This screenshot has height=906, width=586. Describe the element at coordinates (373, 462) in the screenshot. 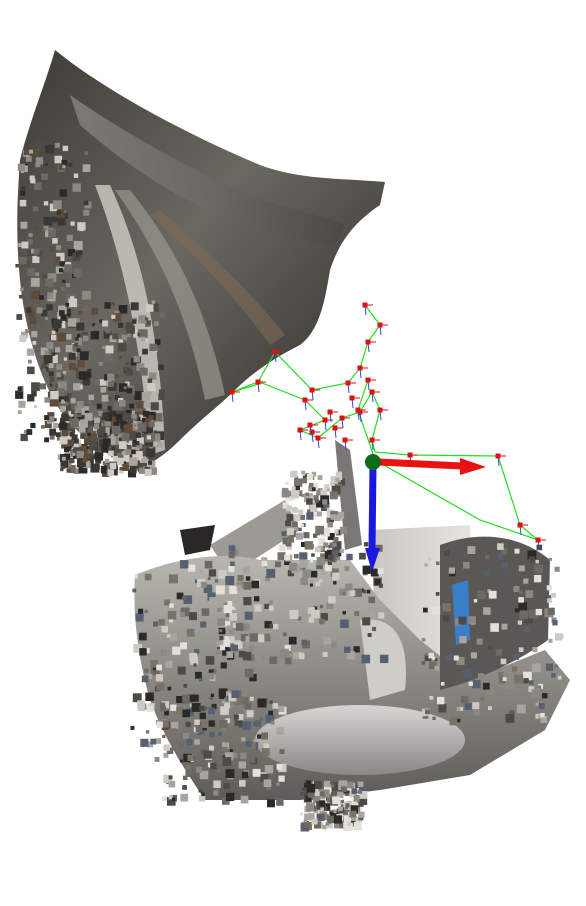

I see `origin-sphere` at that location.